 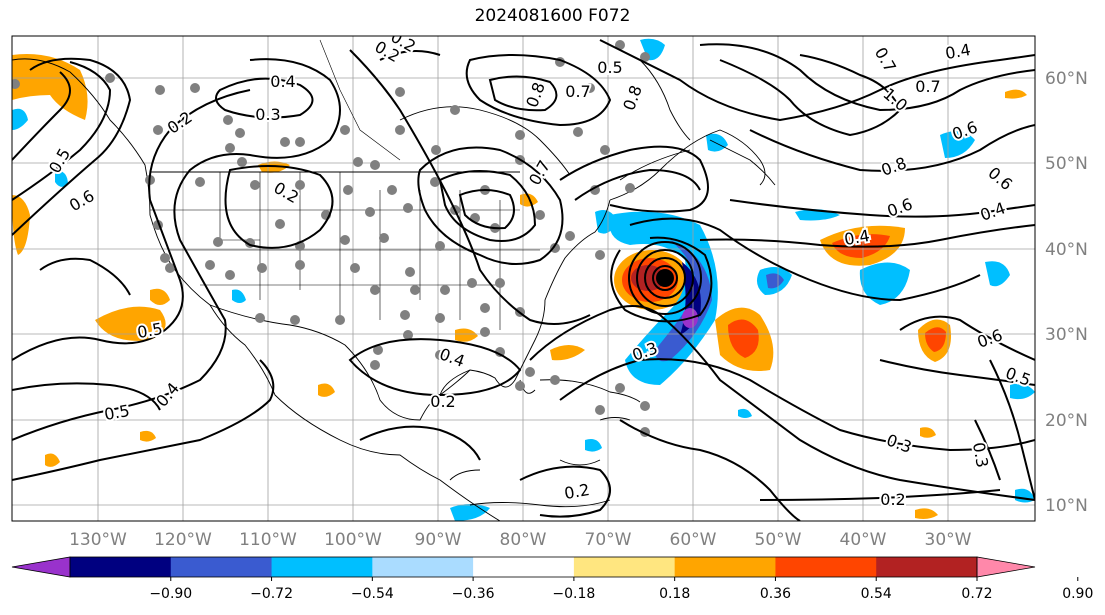 I want to click on lon-label-110W: 110°W, so click(x=268, y=540).